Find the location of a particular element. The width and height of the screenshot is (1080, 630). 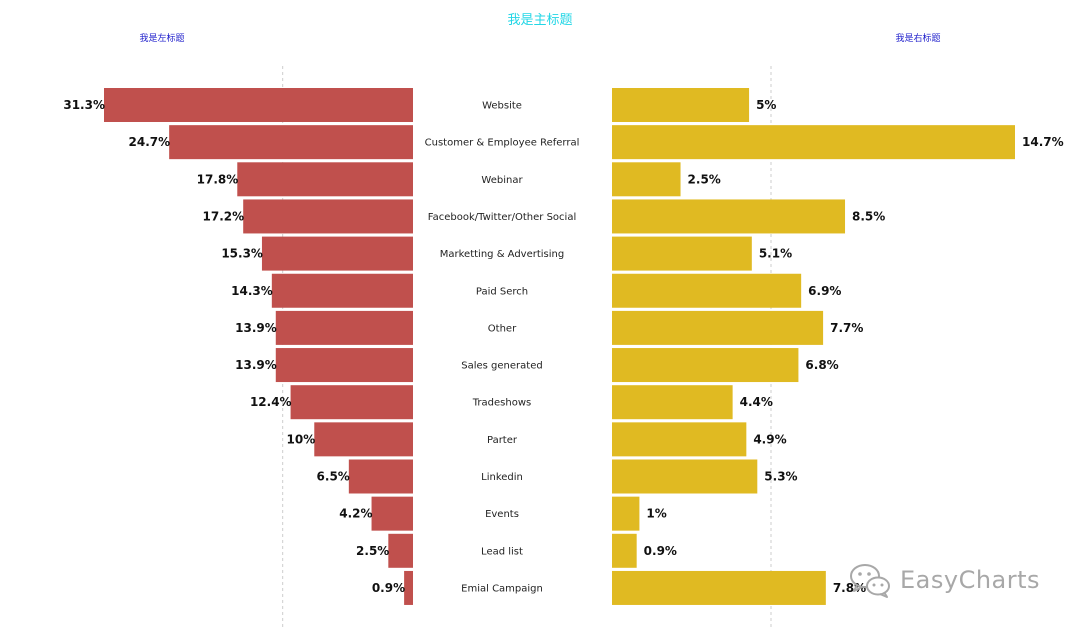

left-value-label: 17.2% is located at coordinates (224, 216).